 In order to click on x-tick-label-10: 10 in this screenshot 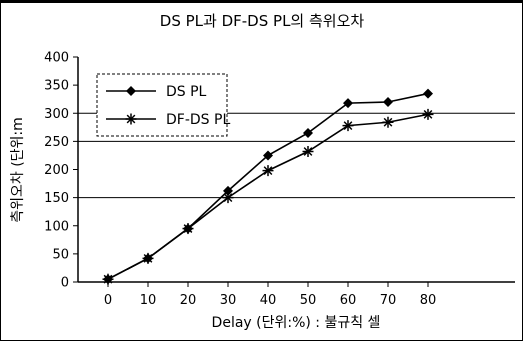, I will do `click(148, 300)`.